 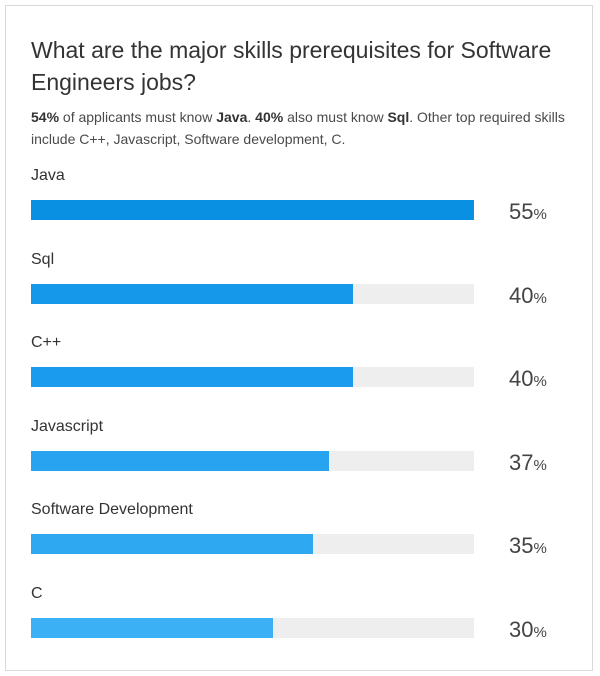 I want to click on bar-label: C, so click(x=37, y=593).